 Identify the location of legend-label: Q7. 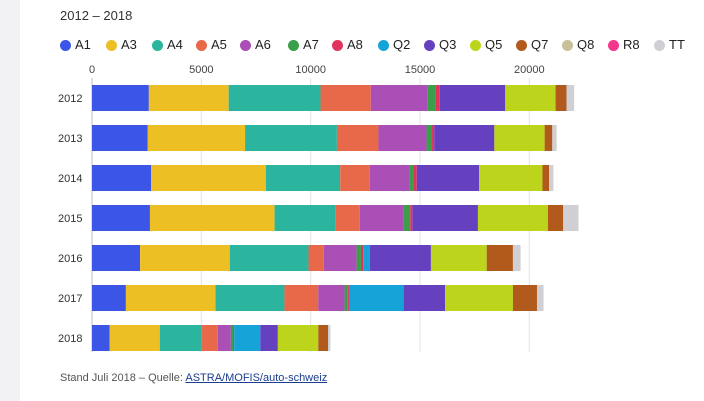
(540, 44).